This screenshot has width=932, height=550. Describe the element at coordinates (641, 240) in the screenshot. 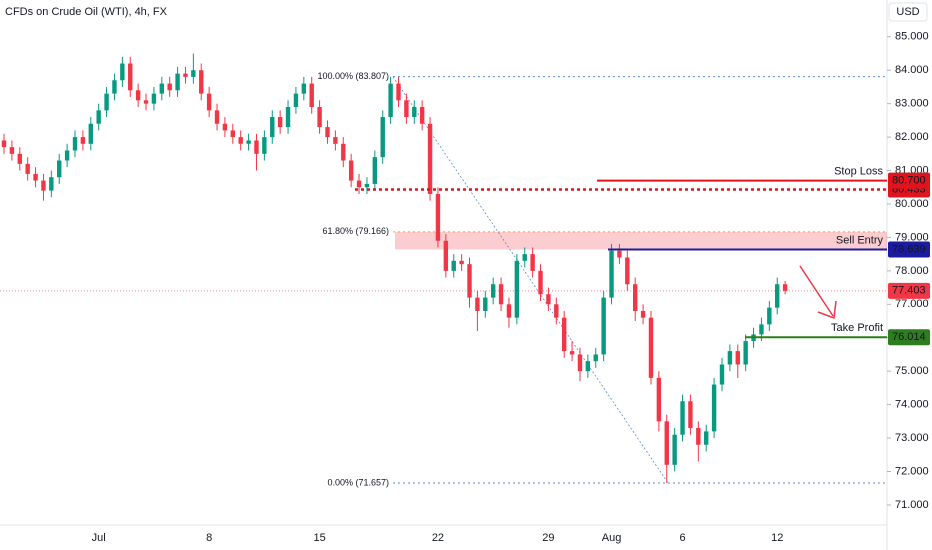

I see `sell-zone` at that location.